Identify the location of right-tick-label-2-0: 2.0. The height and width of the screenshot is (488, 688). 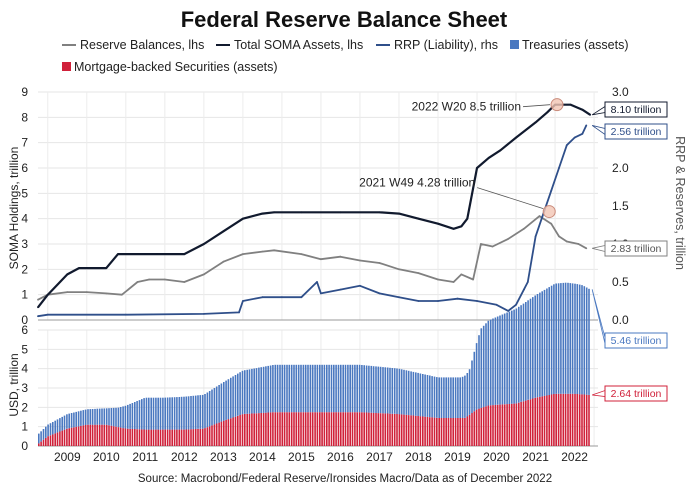
(620, 168).